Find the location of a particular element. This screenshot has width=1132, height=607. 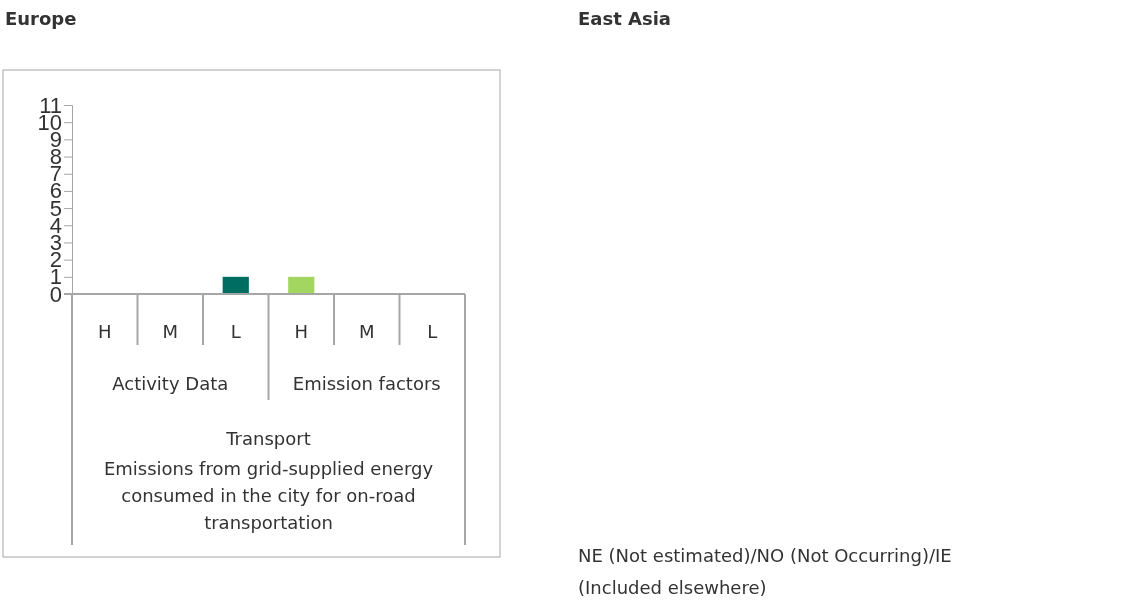

text: Emission factors is located at coordinates (366, 383).